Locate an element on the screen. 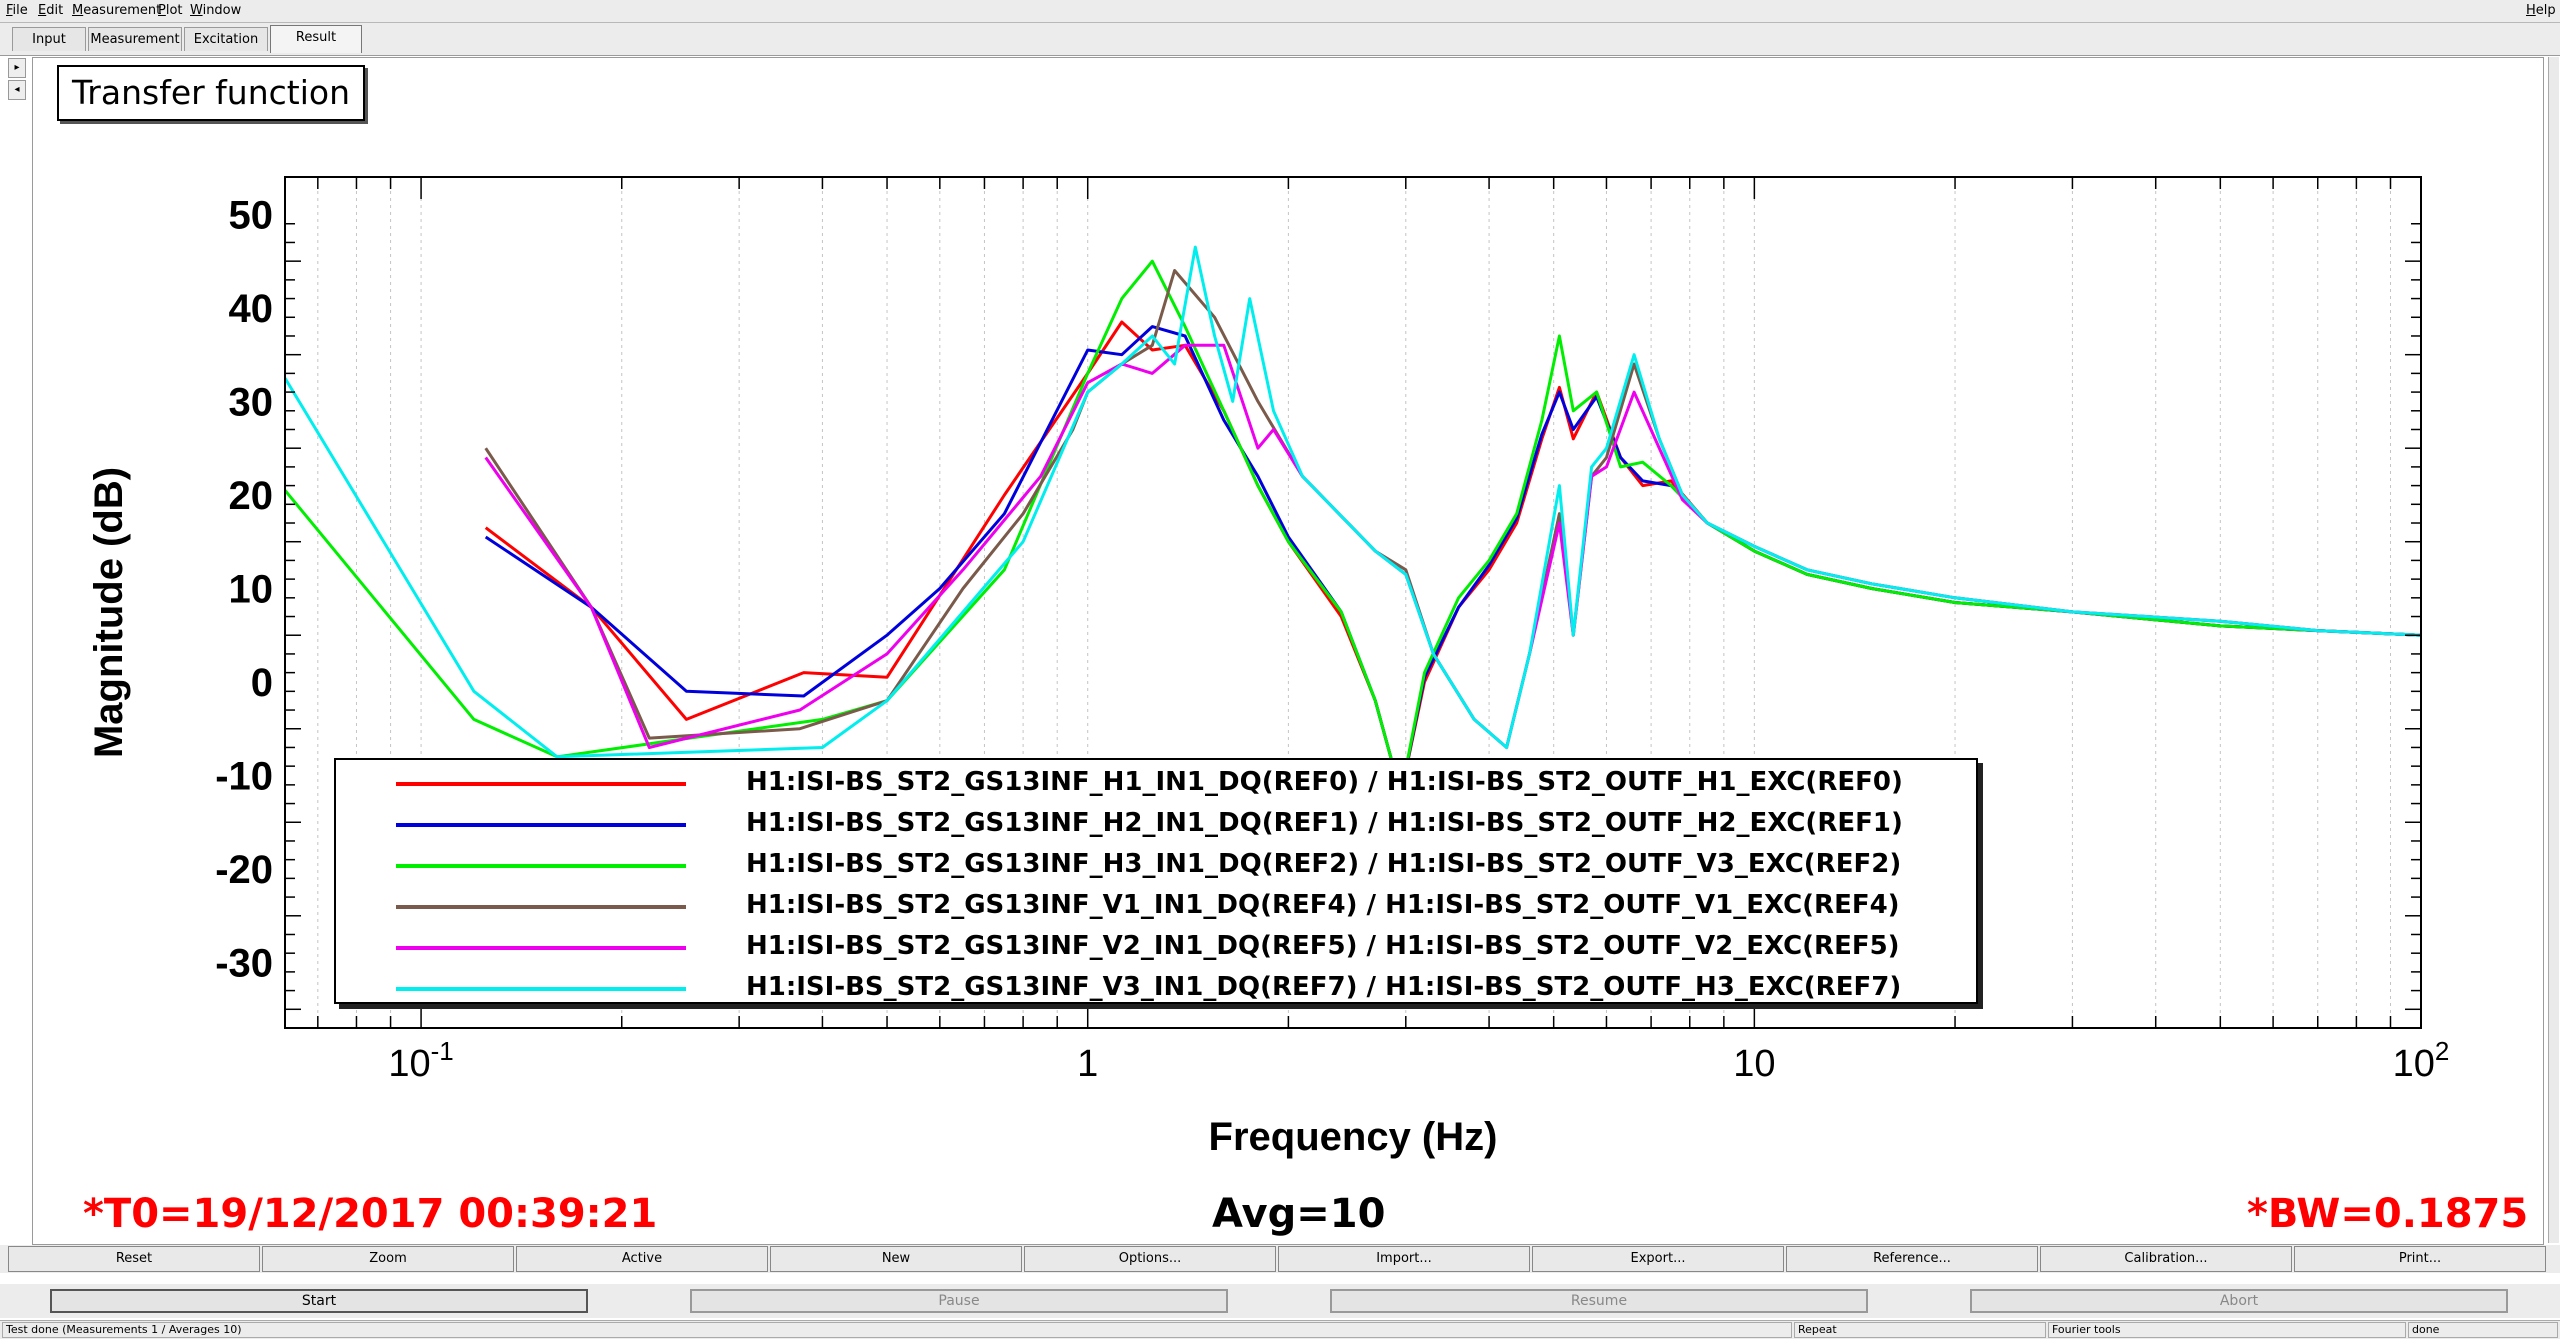 The image size is (2560, 1339). y-tick-label: 30 is located at coordinates (251, 402).